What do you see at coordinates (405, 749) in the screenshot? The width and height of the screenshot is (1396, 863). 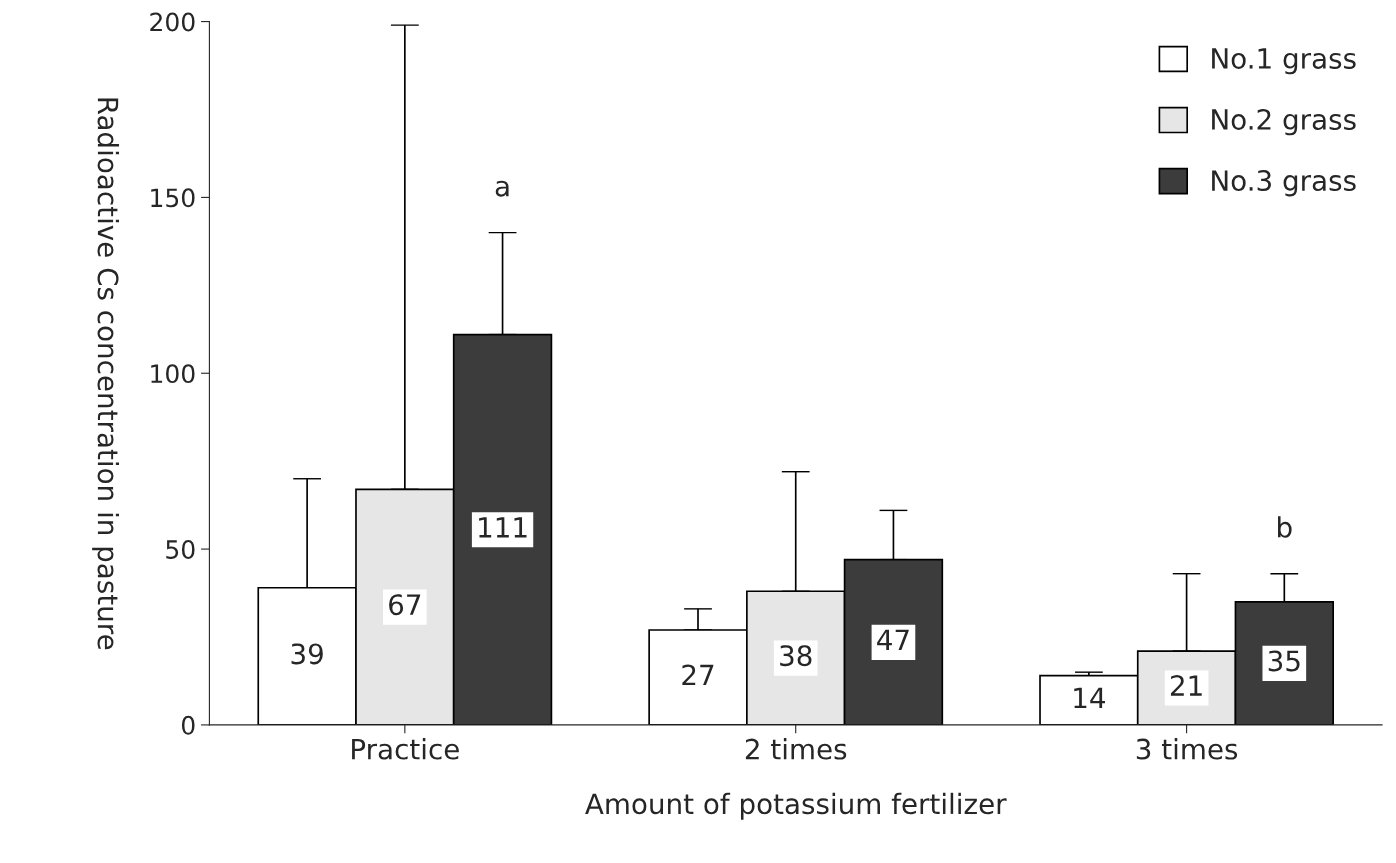 I see `x-tick-label: Practice` at bounding box center [405, 749].